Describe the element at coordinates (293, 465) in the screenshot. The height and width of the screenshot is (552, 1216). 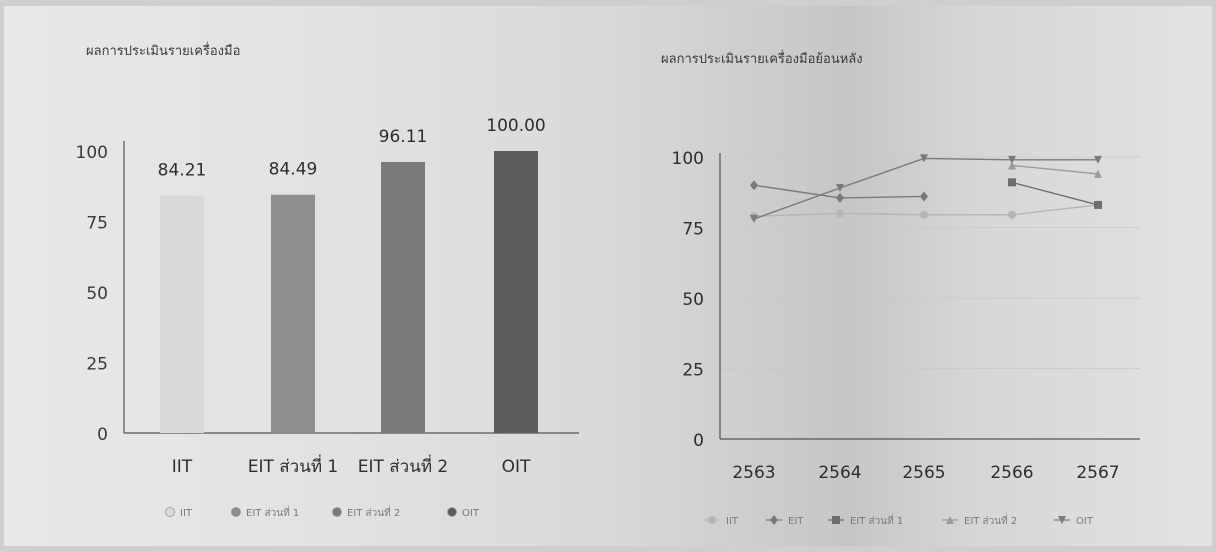
I see `x-category-label: EIT ส่วนที่ 1` at that location.